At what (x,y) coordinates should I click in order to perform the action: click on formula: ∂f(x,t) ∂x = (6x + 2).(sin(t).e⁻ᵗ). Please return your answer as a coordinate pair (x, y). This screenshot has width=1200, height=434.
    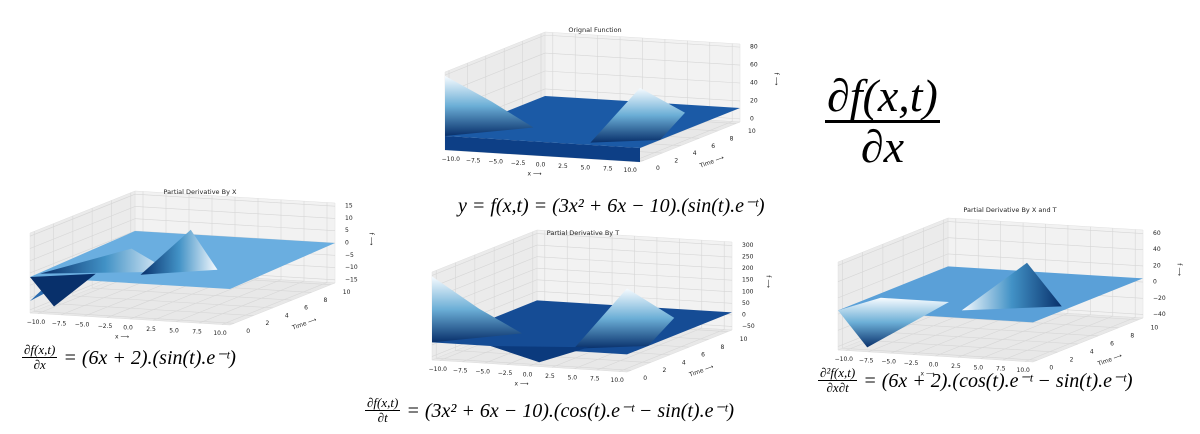
    Looking at the image, I should click on (129, 357).